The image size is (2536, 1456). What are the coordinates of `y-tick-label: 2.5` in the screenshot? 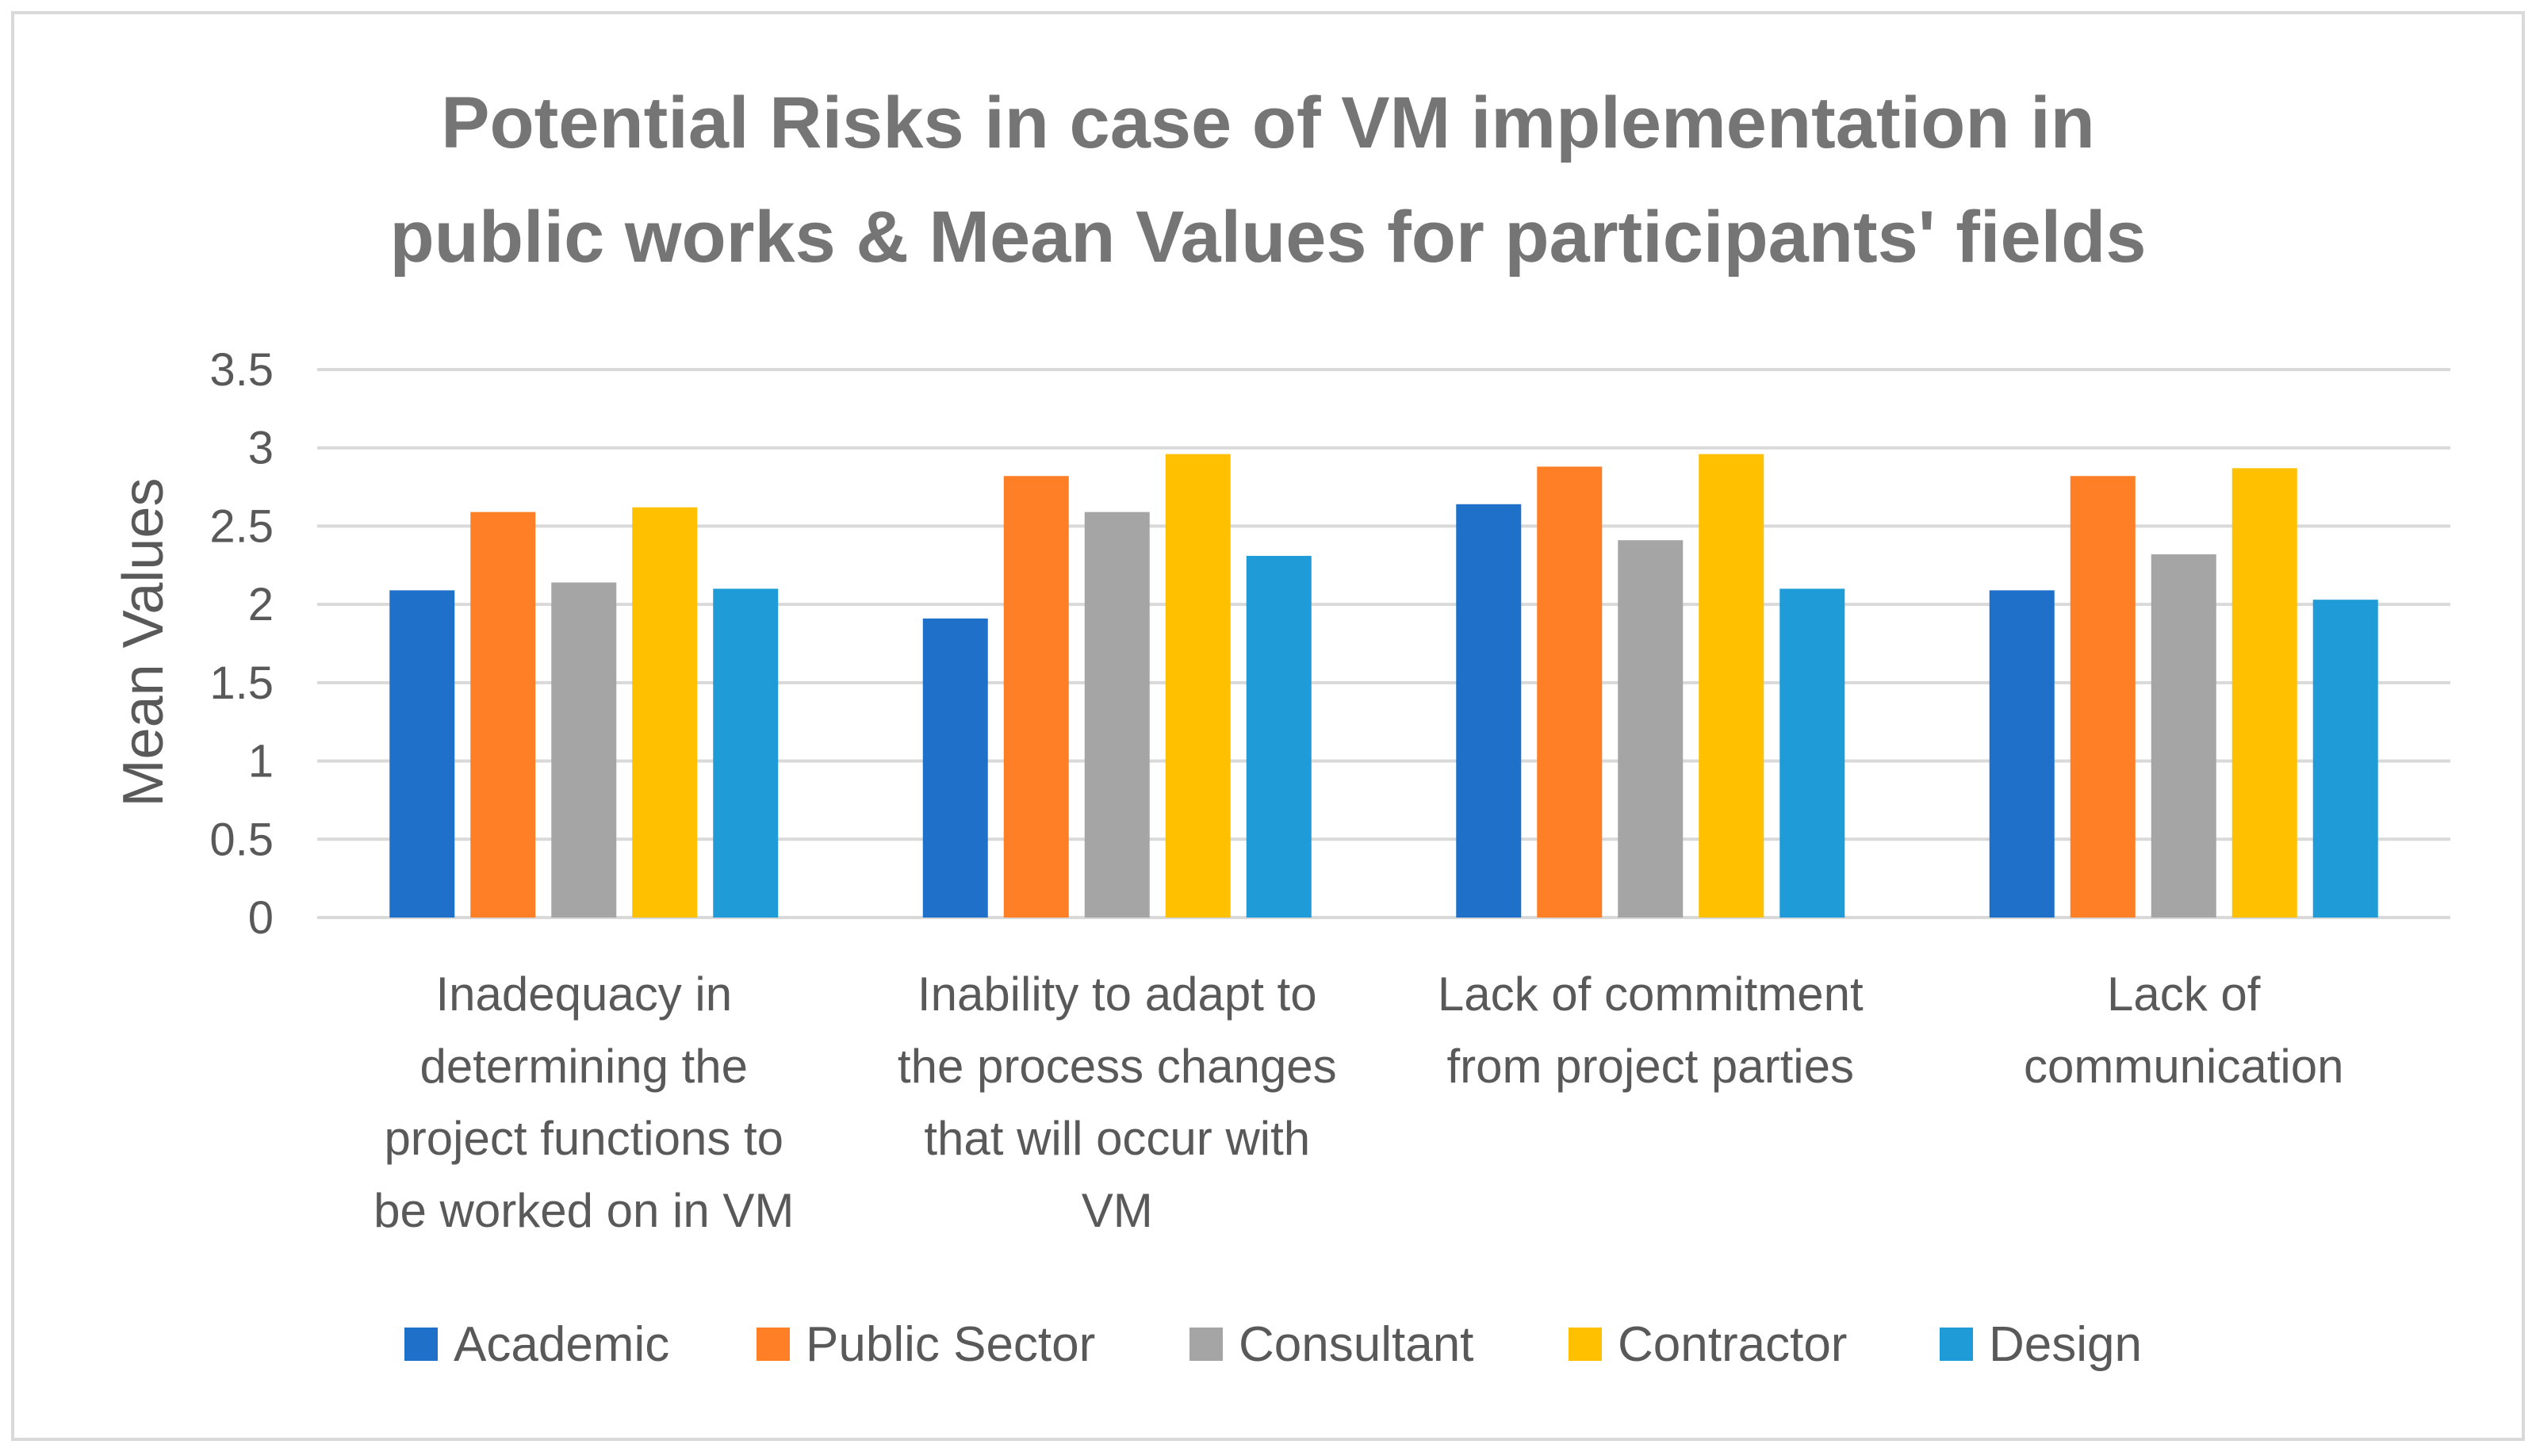 It's located at (241, 526).